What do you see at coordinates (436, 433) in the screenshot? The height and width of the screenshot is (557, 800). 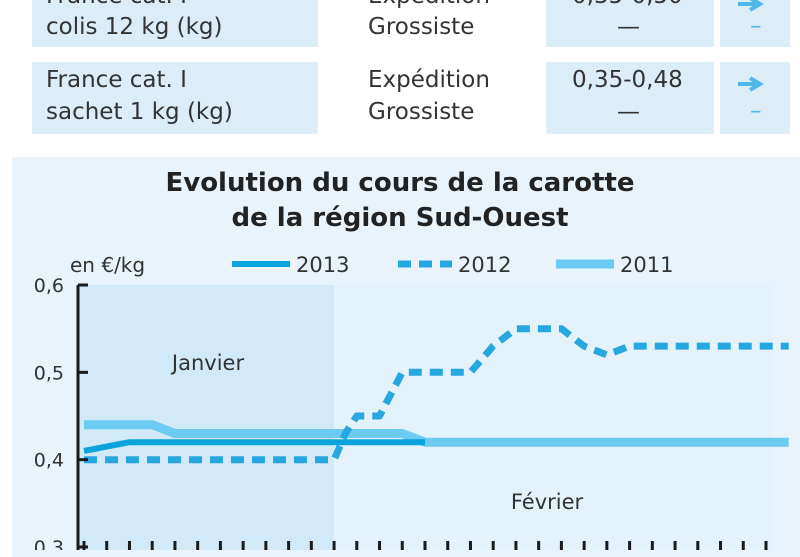 I see `series-line-2011` at bounding box center [436, 433].